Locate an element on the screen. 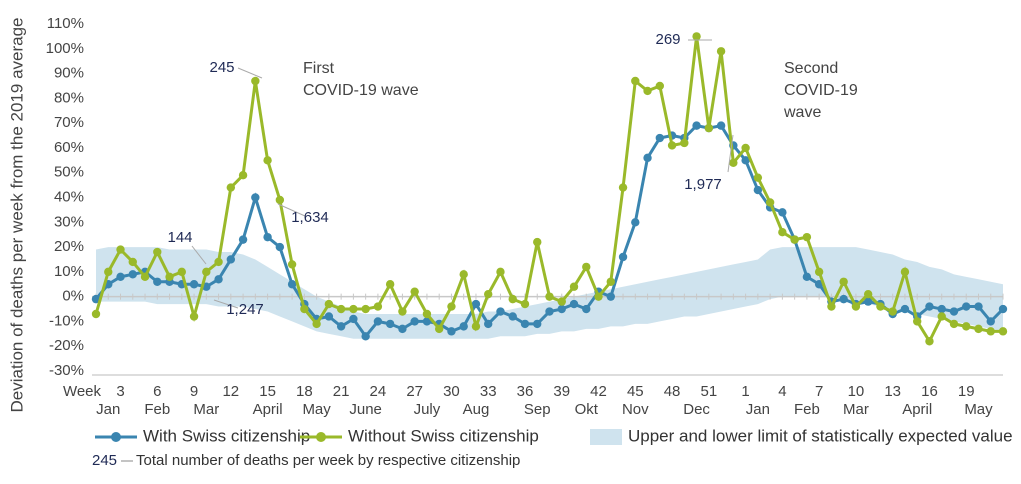 This screenshot has width=1021, height=484. legend-label: Without Swiss citizenship is located at coordinates (443, 435).